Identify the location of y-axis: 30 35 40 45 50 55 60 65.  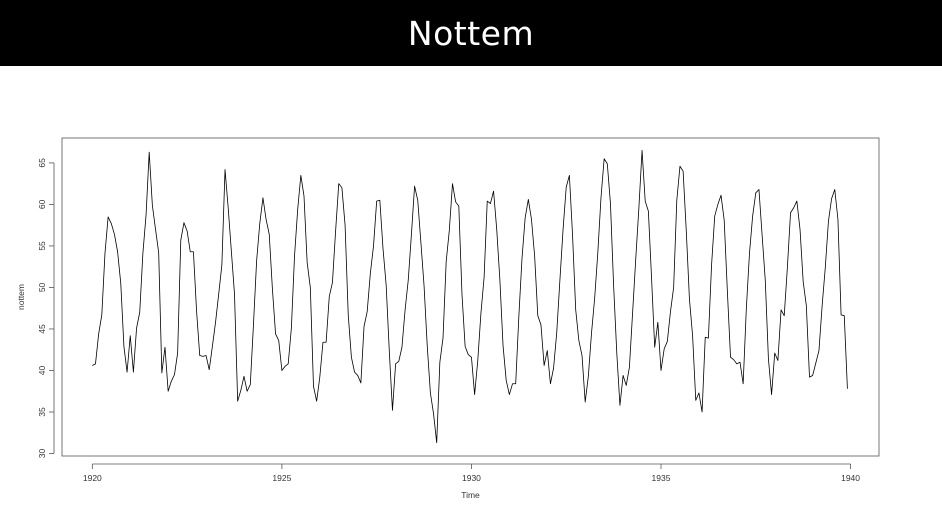
(46, 308).